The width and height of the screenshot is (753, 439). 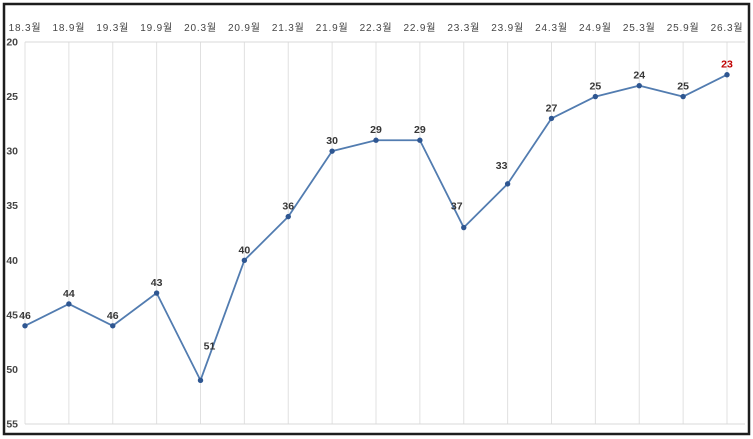 I want to click on x-axis-tick-label: 22.9월, so click(x=420, y=28).